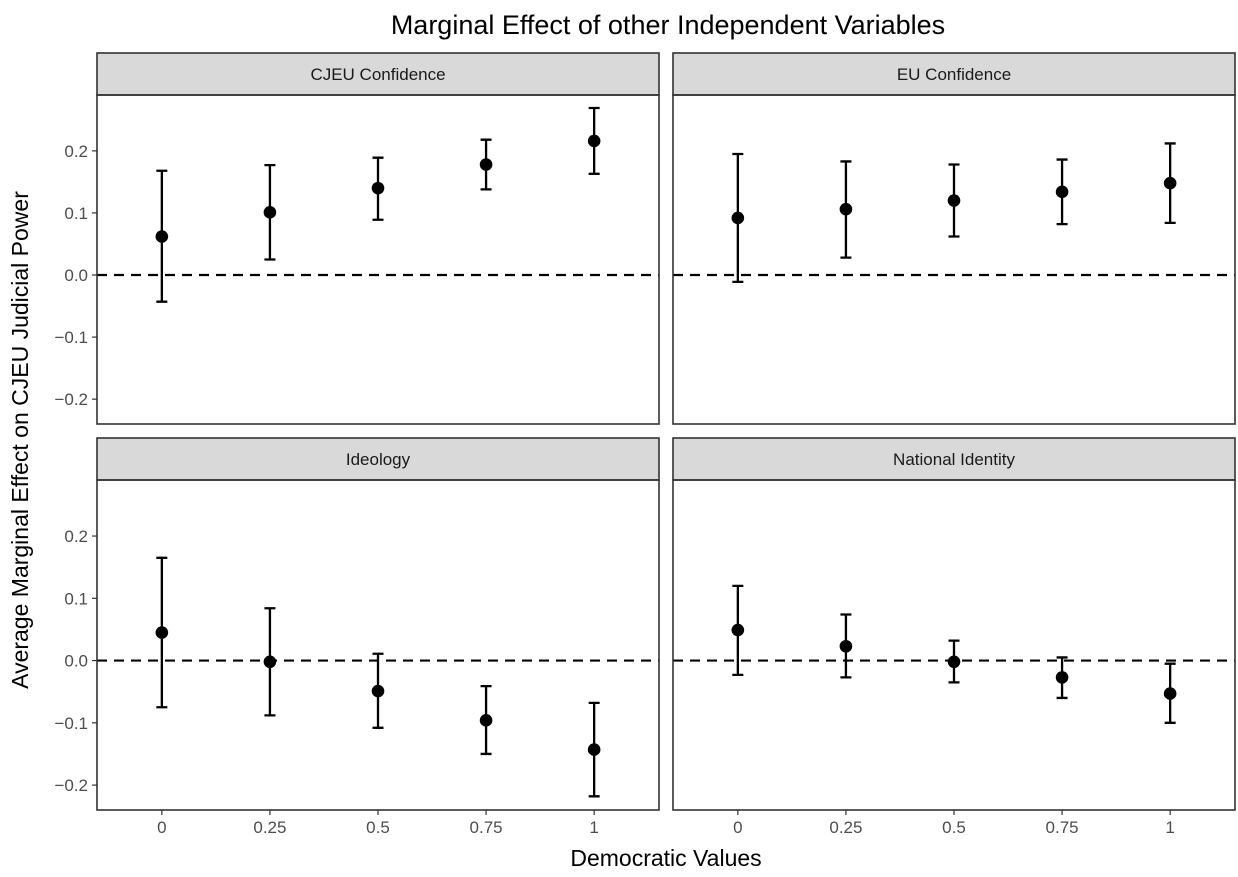 This screenshot has width=1238, height=877. I want to click on x-axis-title: Democratic Values, so click(665, 858).